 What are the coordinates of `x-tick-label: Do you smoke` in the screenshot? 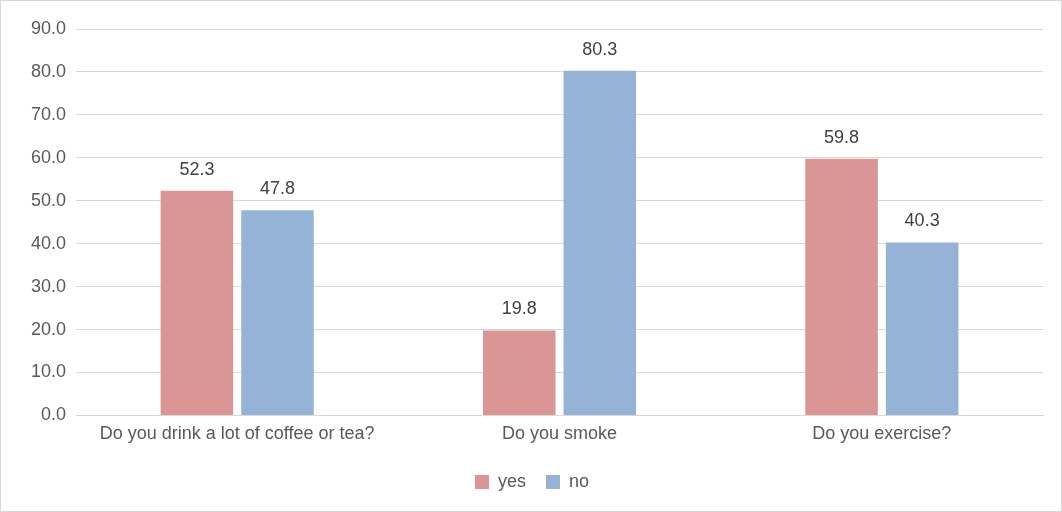 It's located at (559, 433).